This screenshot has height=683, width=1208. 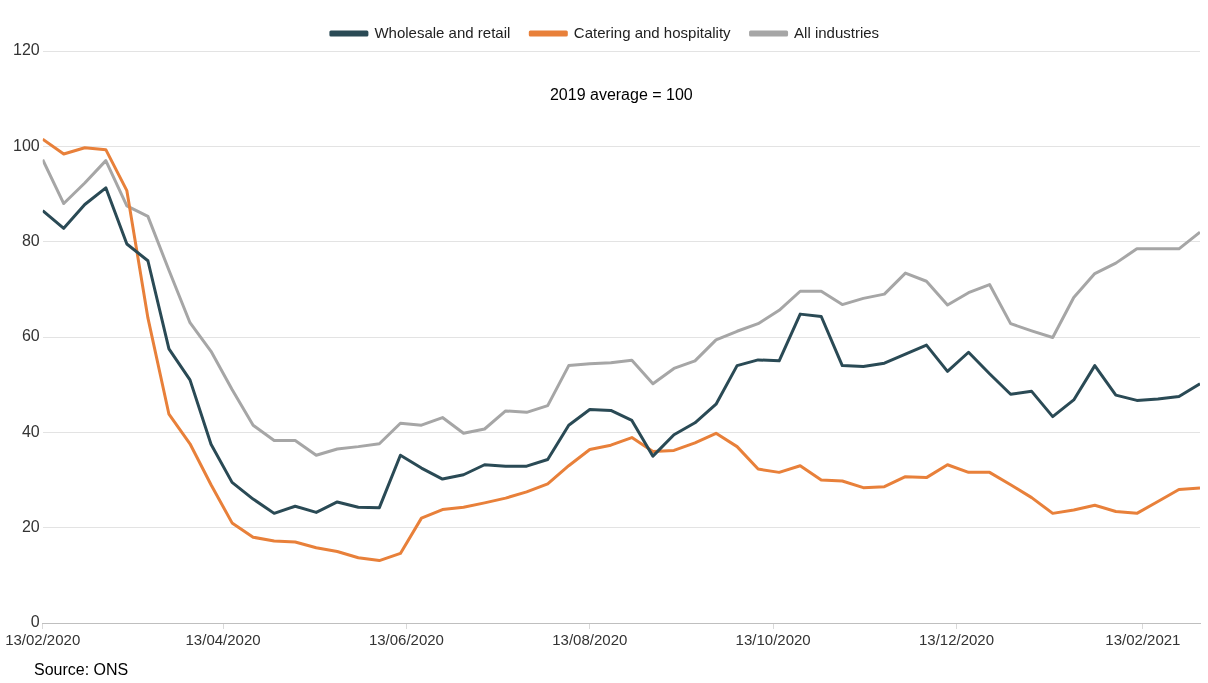 I want to click on x-tick-label: 13/02/2020, so click(x=43, y=640).